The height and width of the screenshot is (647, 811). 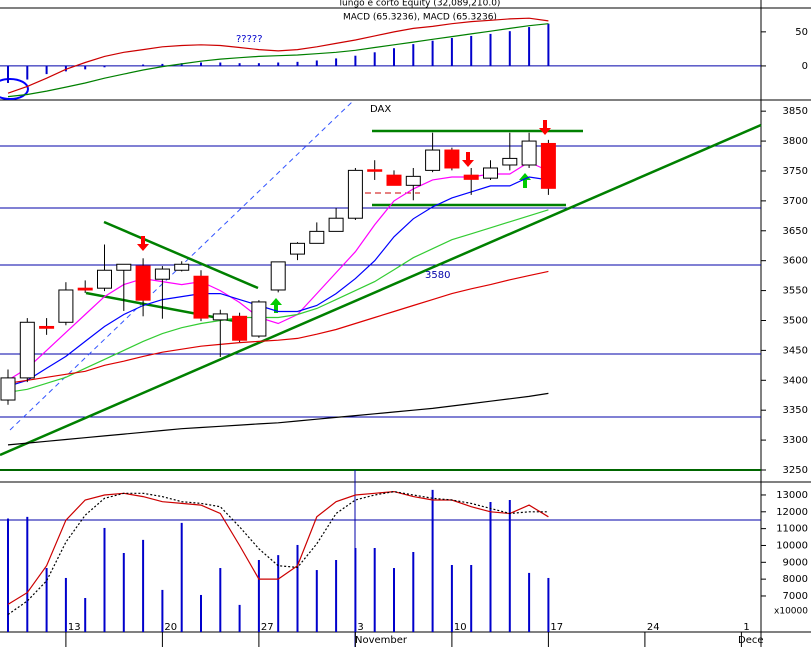 What do you see at coordinates (795, 291) in the screenshot?
I see `y-tick-label: 3550` at bounding box center [795, 291].